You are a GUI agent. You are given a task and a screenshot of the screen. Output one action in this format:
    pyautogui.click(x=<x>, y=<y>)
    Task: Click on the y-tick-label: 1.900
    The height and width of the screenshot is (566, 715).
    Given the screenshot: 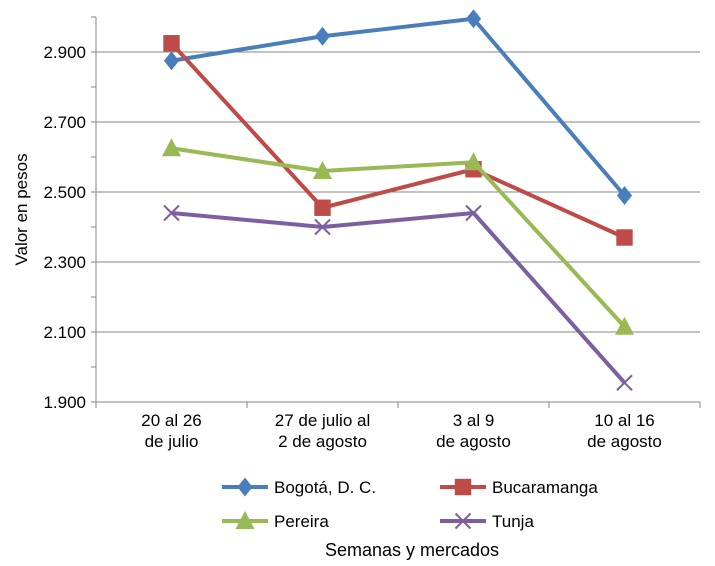 What is the action you would take?
    pyautogui.click(x=64, y=402)
    